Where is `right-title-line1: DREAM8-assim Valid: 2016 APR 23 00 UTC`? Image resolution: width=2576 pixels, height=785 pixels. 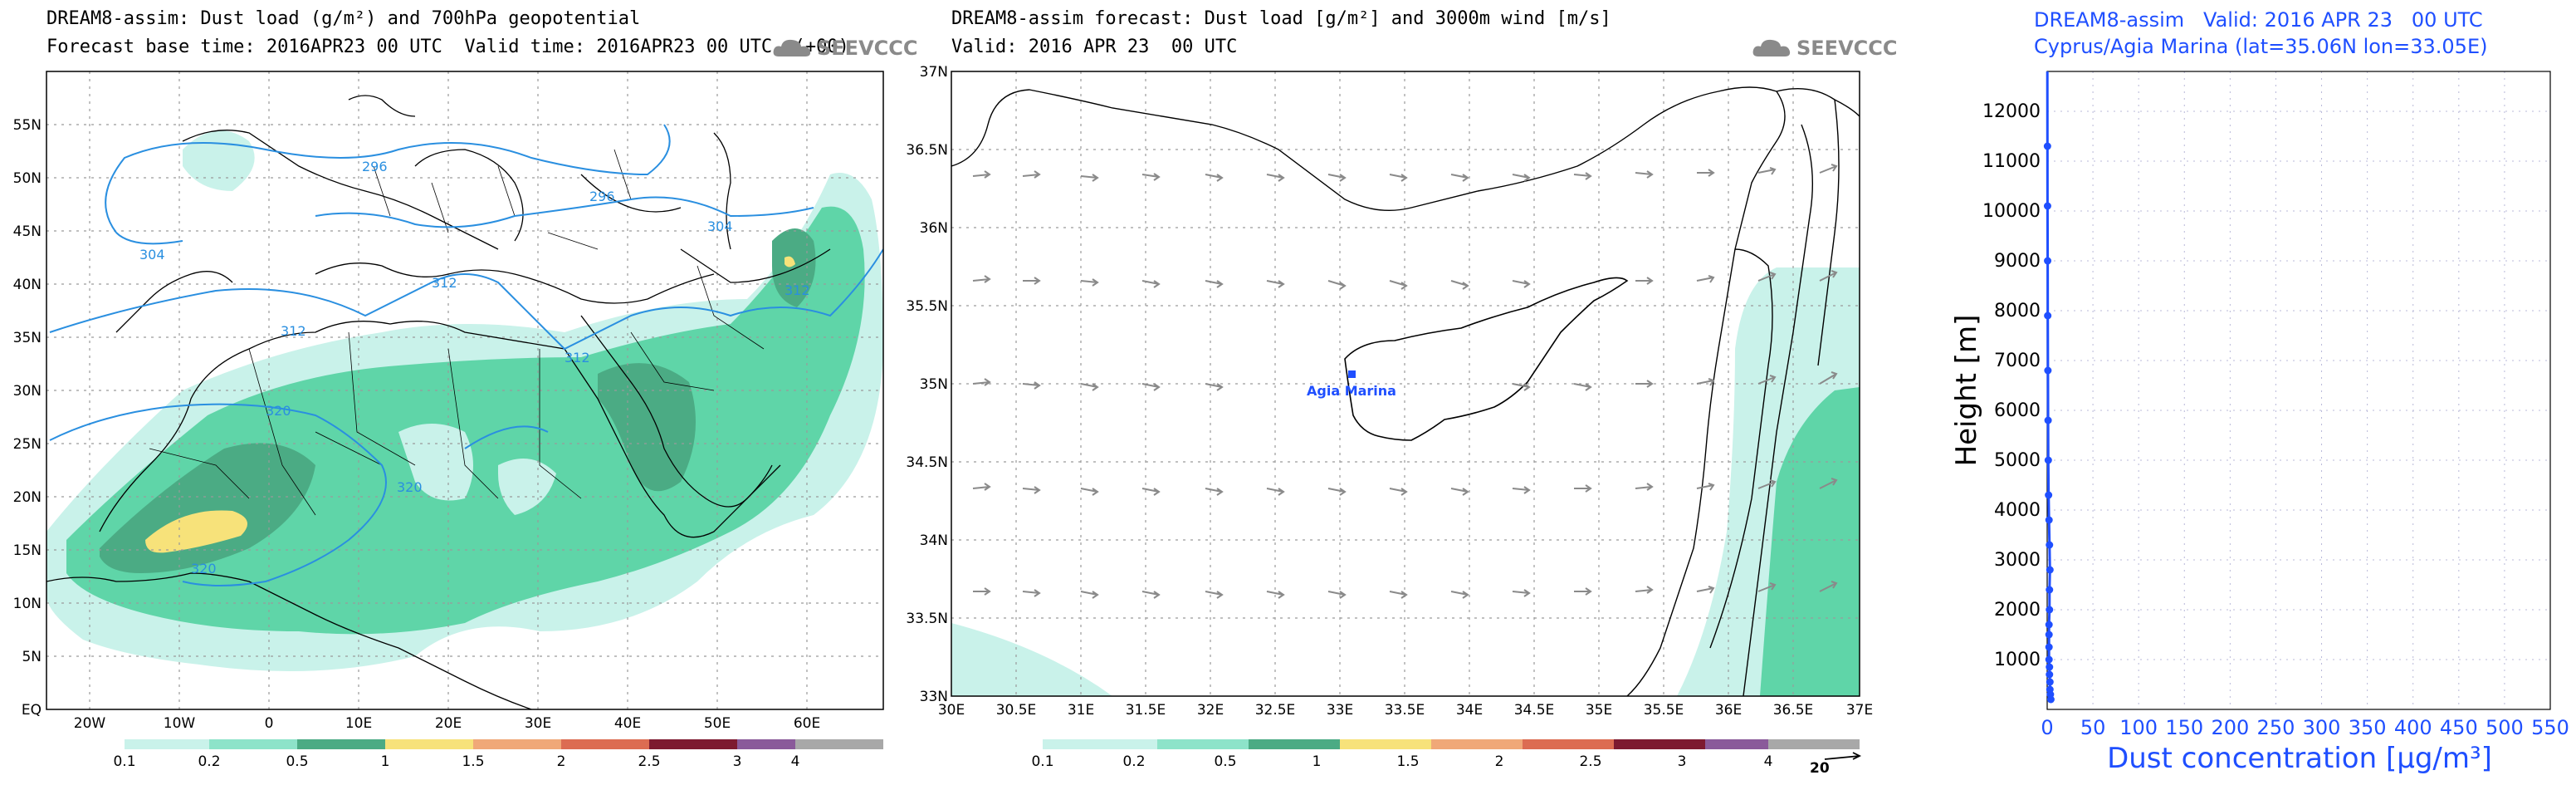
right-title-line1: DREAM8-assim Valid: 2016 APR 23 00 UTC is located at coordinates (2258, 20).